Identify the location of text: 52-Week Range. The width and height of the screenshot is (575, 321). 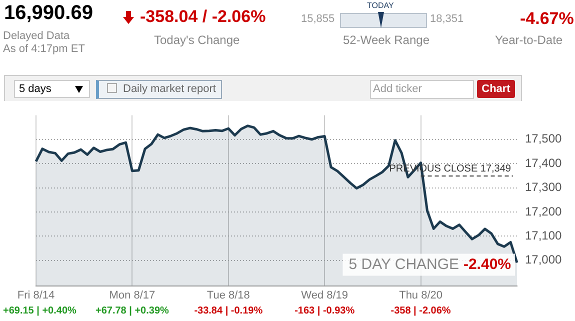
(386, 40).